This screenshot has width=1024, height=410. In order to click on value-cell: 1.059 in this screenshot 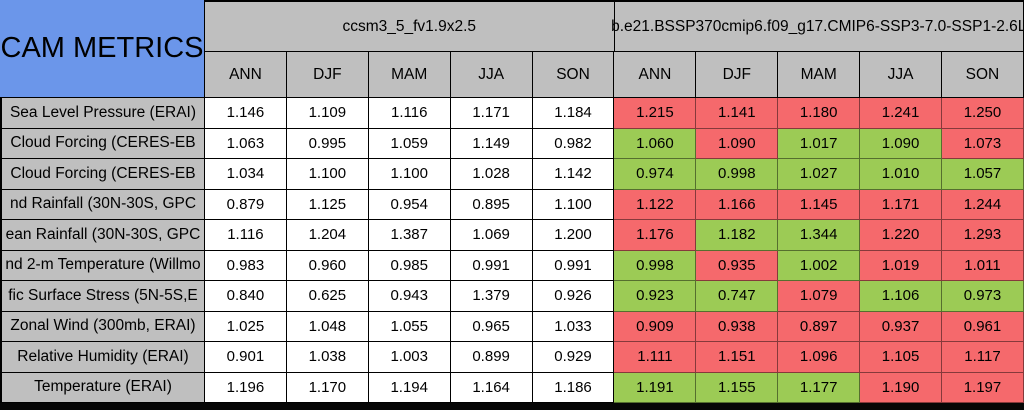, I will do `click(409, 143)`.